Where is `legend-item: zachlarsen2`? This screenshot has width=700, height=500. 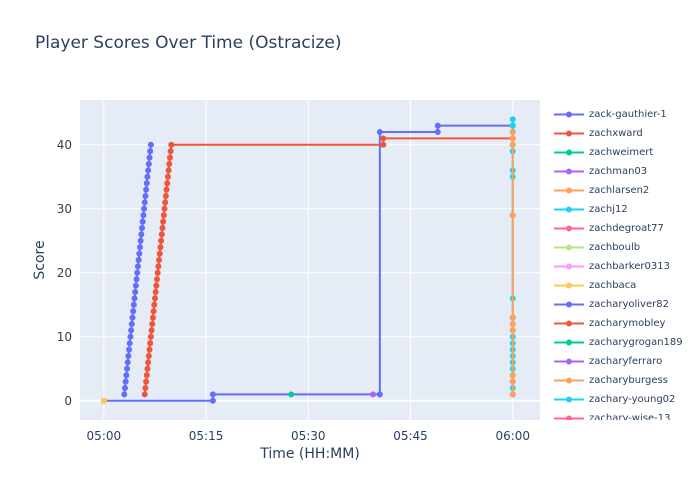 legend-item: zachlarsen2 is located at coordinates (624, 190).